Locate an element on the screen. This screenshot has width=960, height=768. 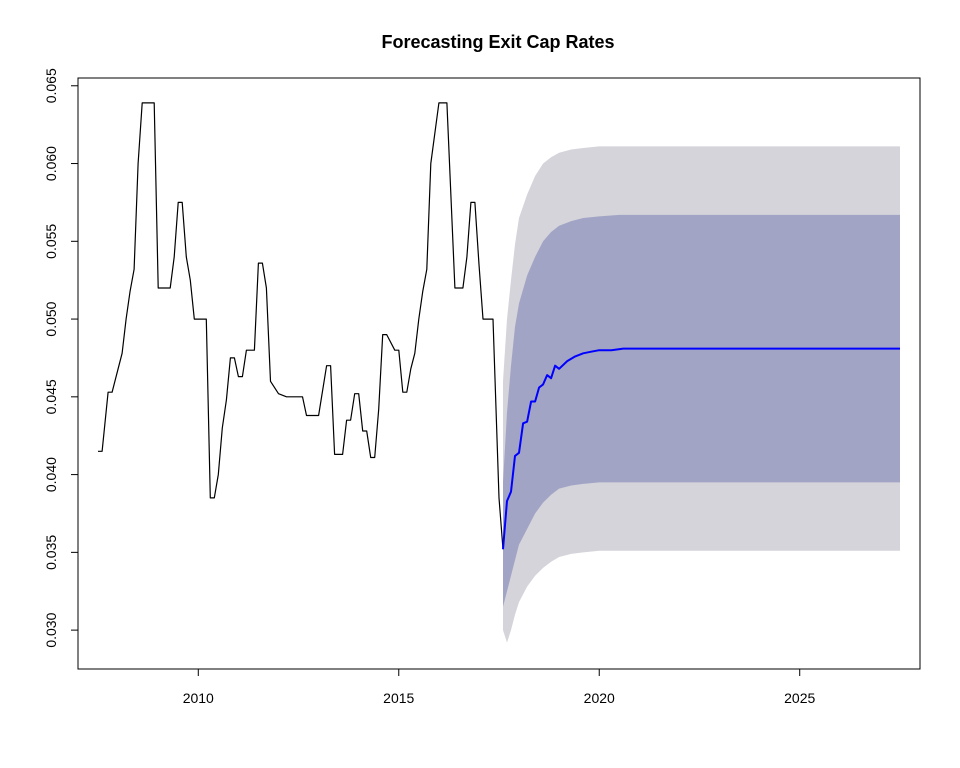
y-axis: 0.030 0.035 0.040 0.045 0.050 0.055 0.060 0.065 is located at coordinates (61, 358).